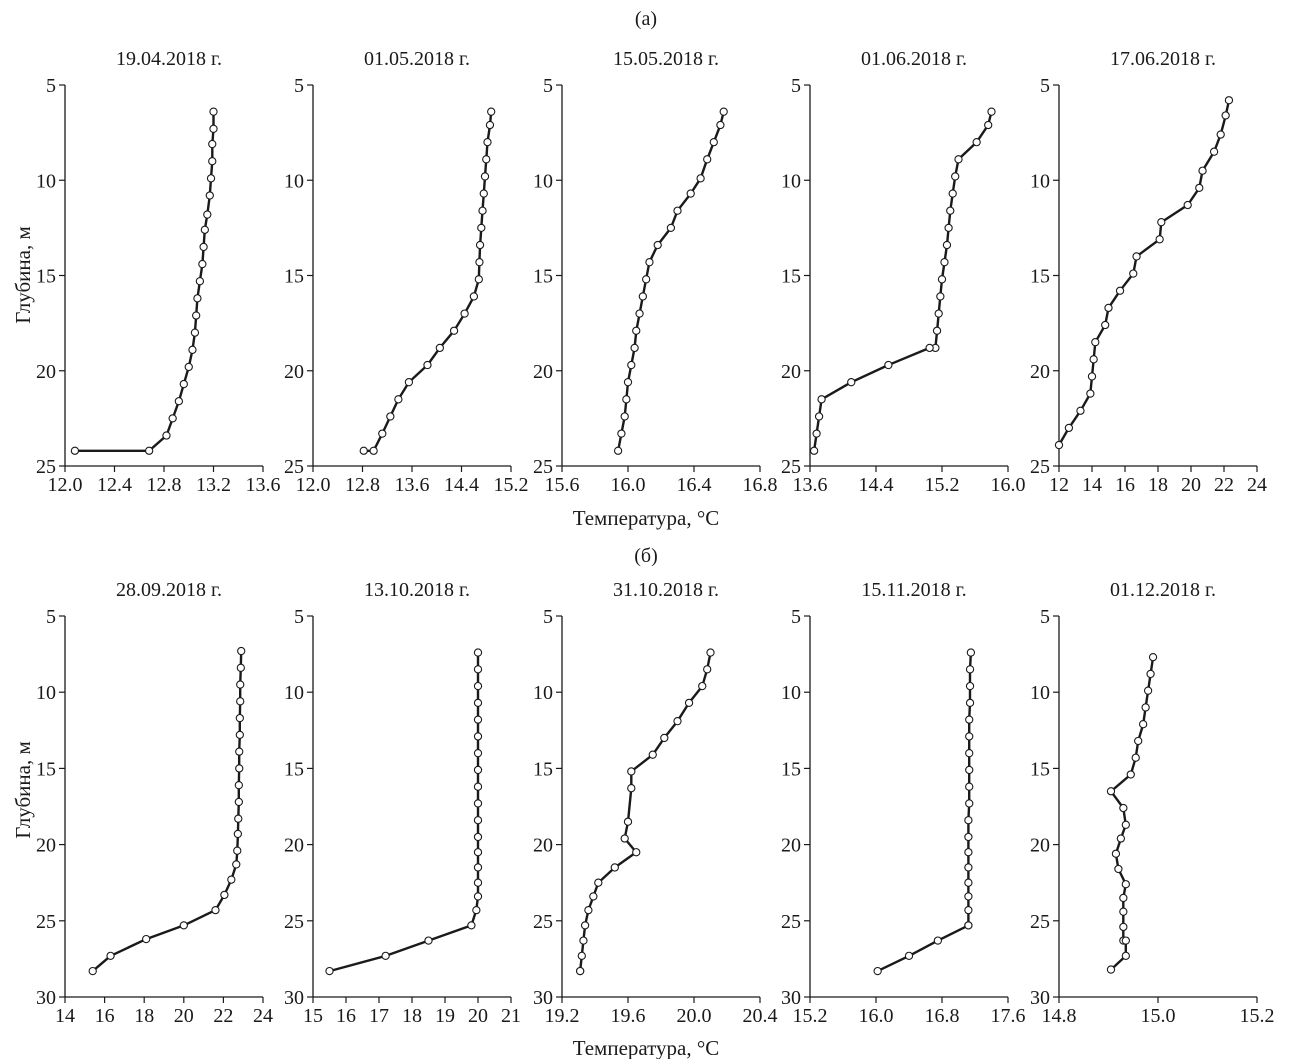 The height and width of the screenshot is (1064, 1296). What do you see at coordinates (646, 19) in the screenshot?
I see `panel-a-label: (а)` at bounding box center [646, 19].